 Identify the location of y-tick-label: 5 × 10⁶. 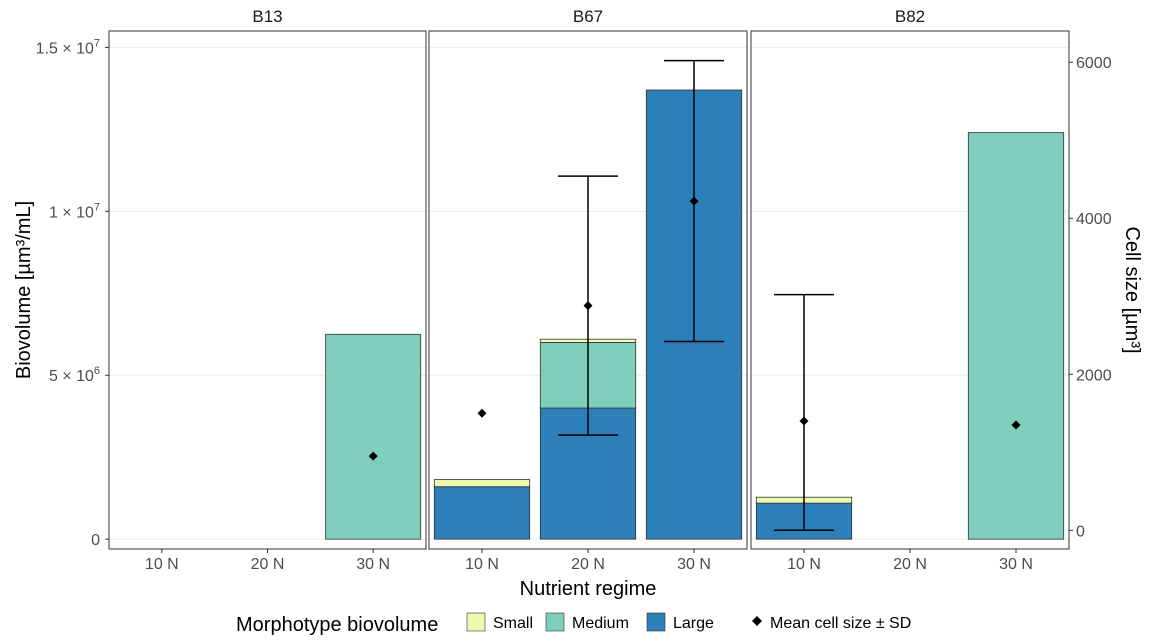
(74, 375).